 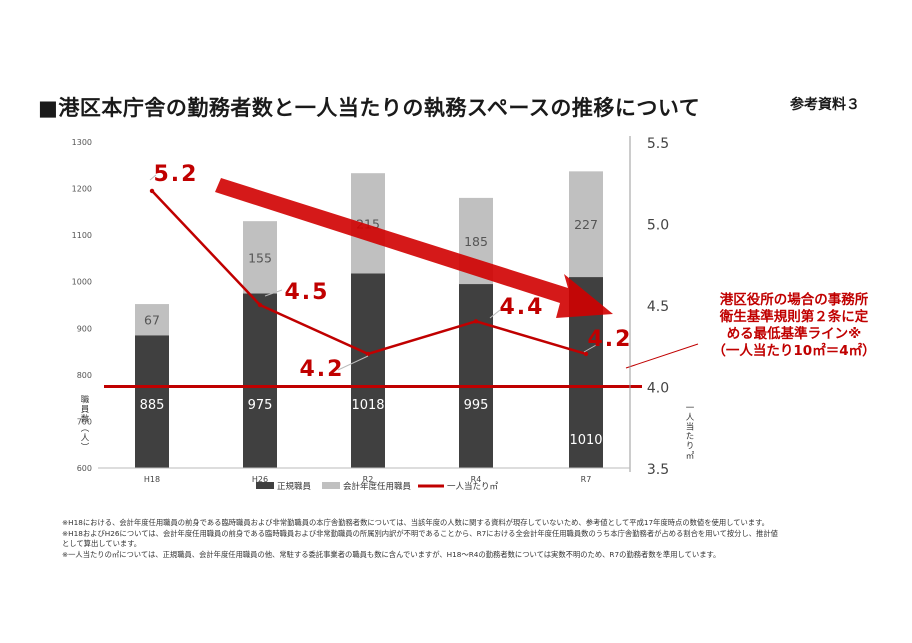 What do you see at coordinates (473, 486) in the screenshot?
I see `legend-label: 一人当たり㎡` at bounding box center [473, 486].